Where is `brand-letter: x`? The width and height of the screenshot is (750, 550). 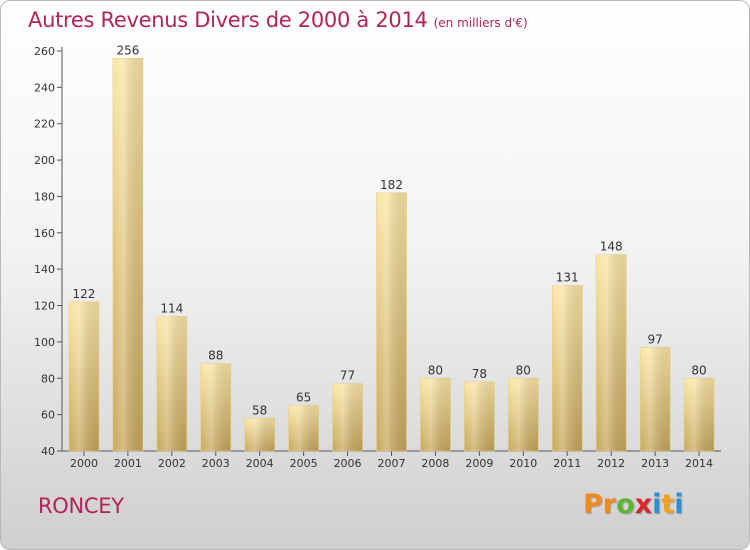
brand-letter: x is located at coordinates (643, 504).